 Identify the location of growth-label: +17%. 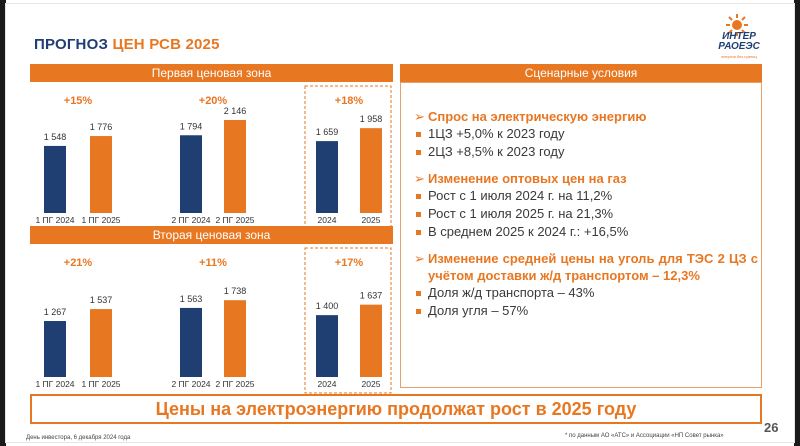
(349, 263).